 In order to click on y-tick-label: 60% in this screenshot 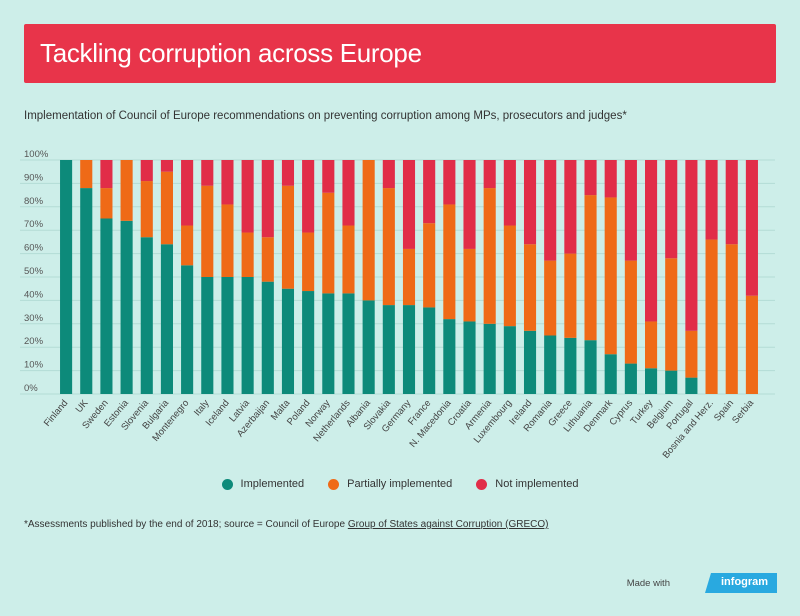, I will do `click(34, 248)`.